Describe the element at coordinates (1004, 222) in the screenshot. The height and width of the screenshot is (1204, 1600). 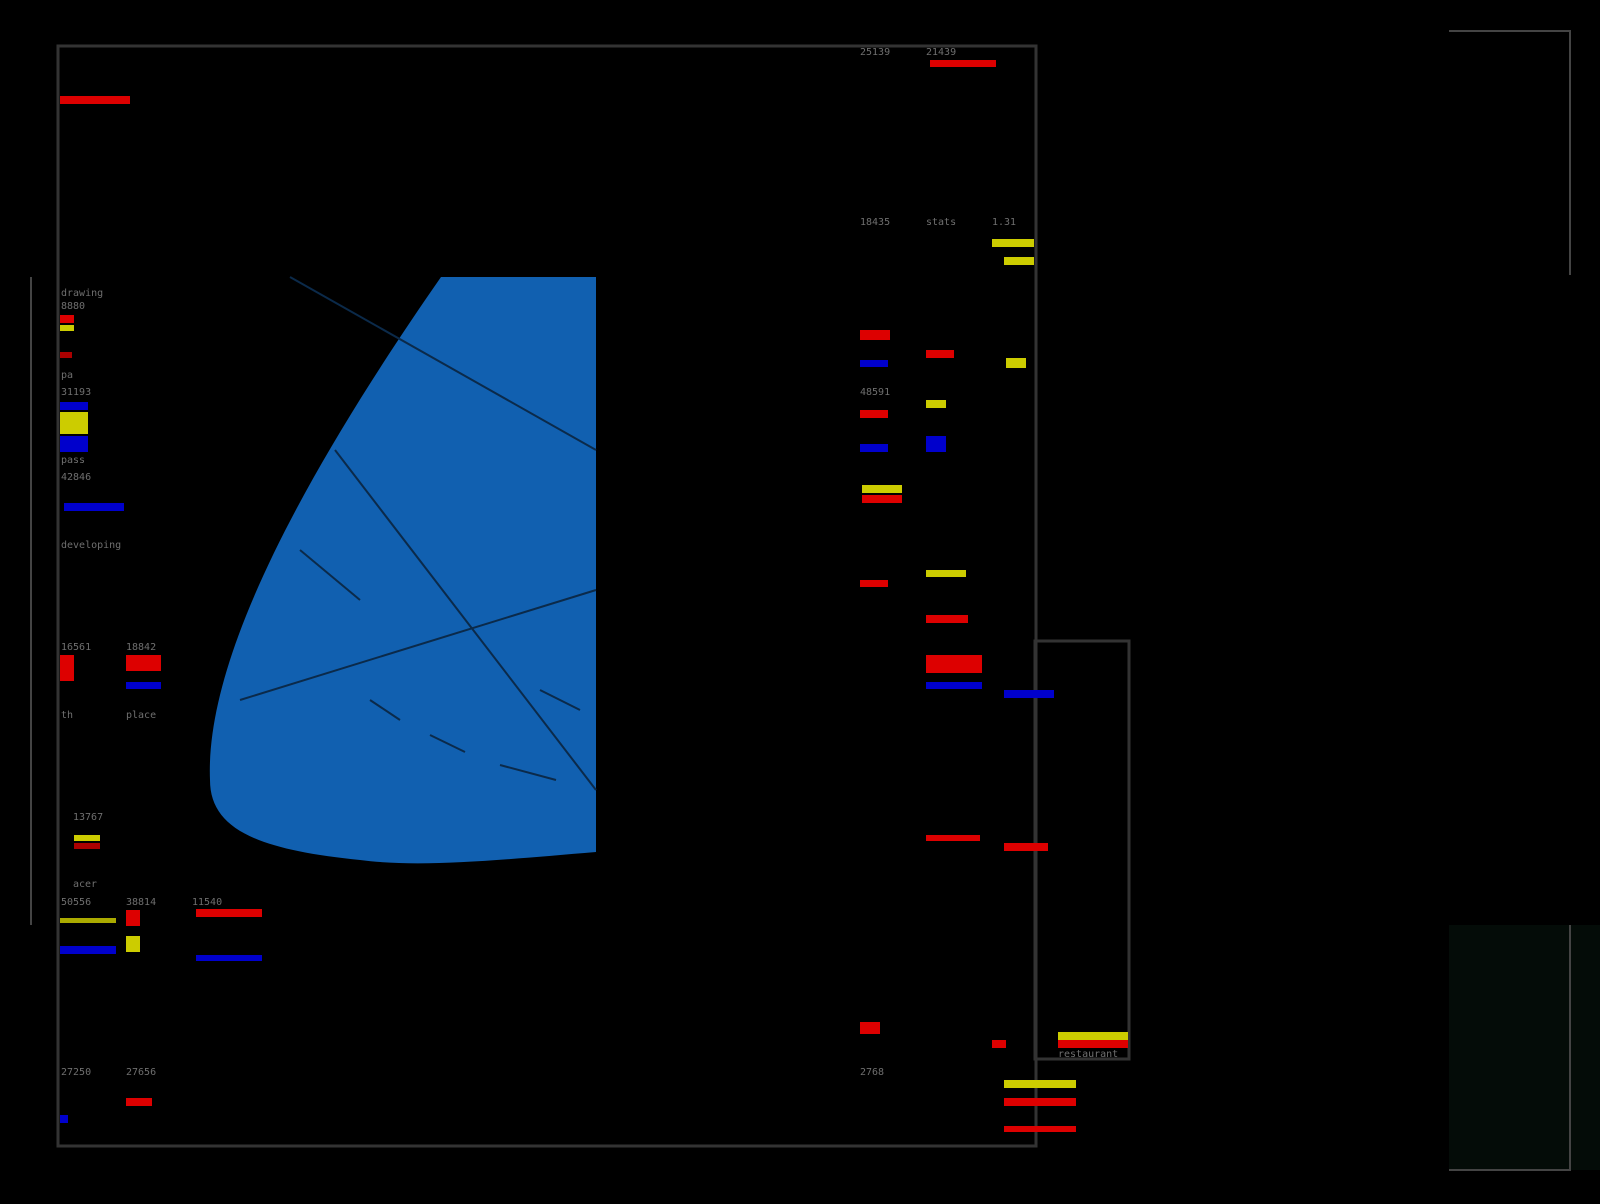
I see `label: 1.31` at that location.